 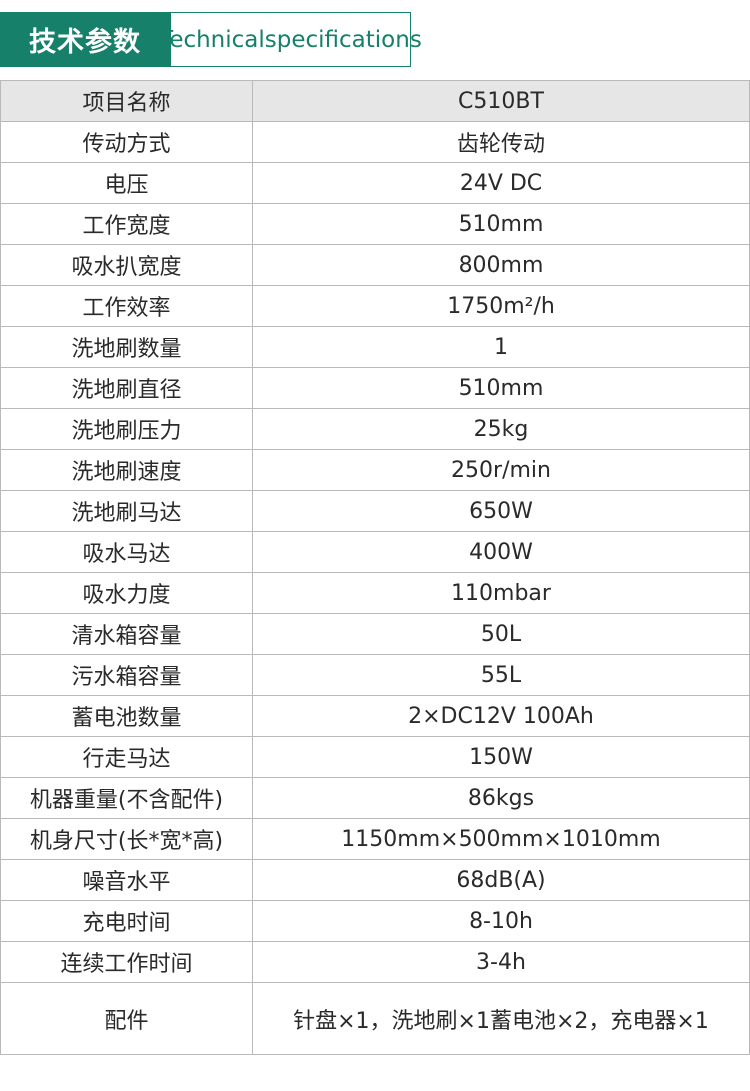 I want to click on spec-value: 24V DC, so click(x=501, y=183).